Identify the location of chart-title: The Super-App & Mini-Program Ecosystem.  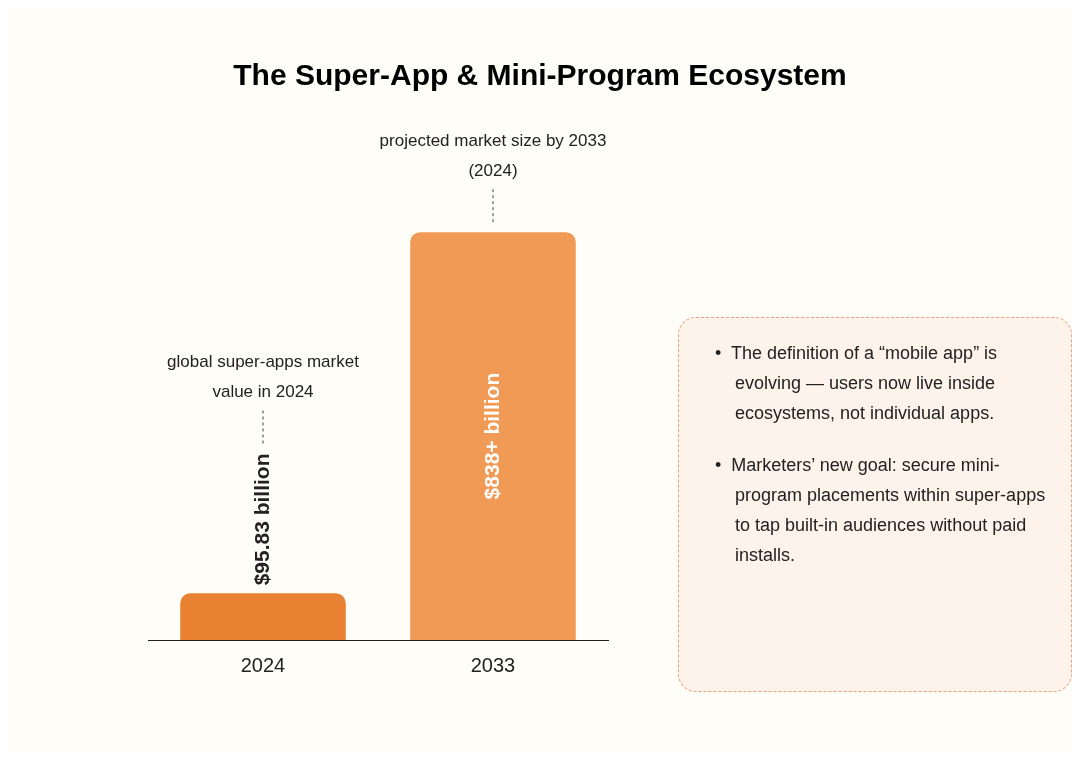
(540, 74).